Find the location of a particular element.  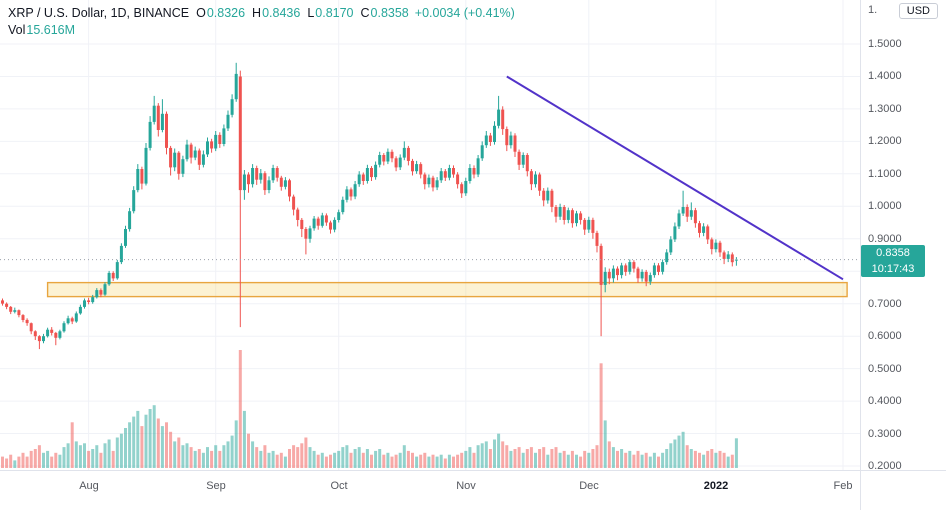

open-value: 0.8326 is located at coordinates (226, 13).